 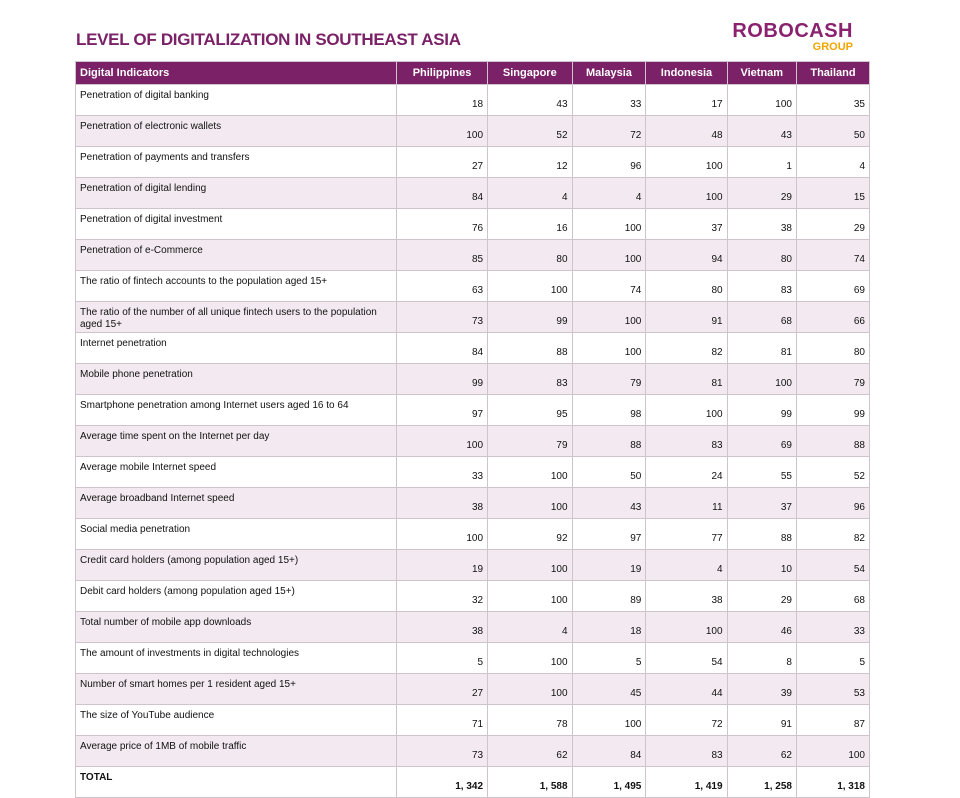 What do you see at coordinates (686, 503) in the screenshot?
I see `cell-value: 11` at bounding box center [686, 503].